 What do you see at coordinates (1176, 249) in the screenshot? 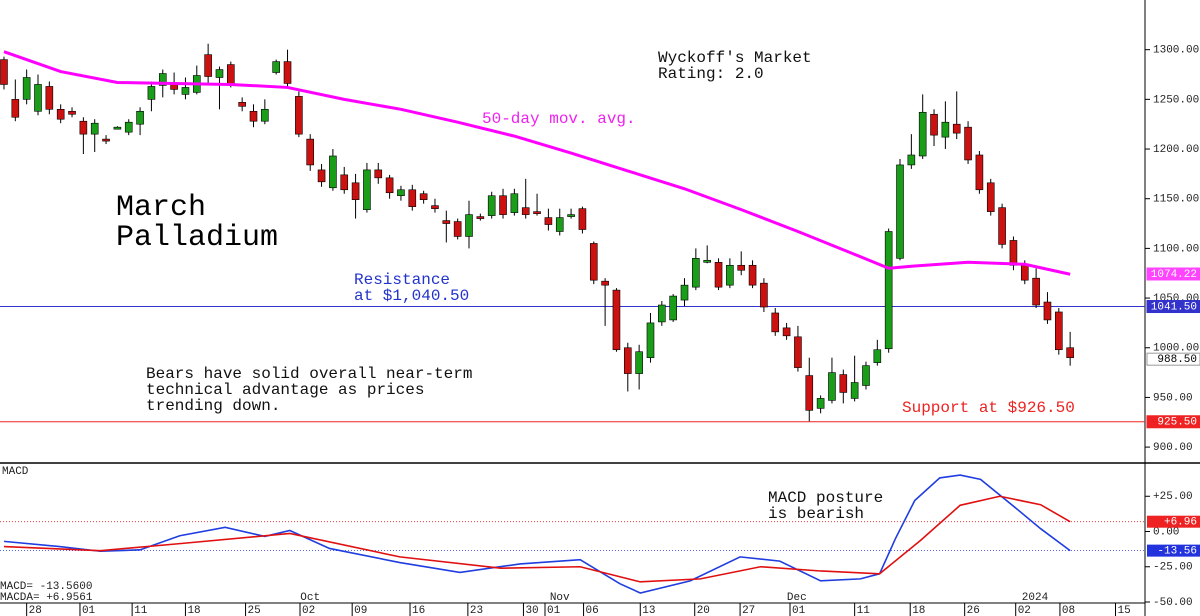
I see `y-tick-label: 1100.00` at bounding box center [1176, 249].